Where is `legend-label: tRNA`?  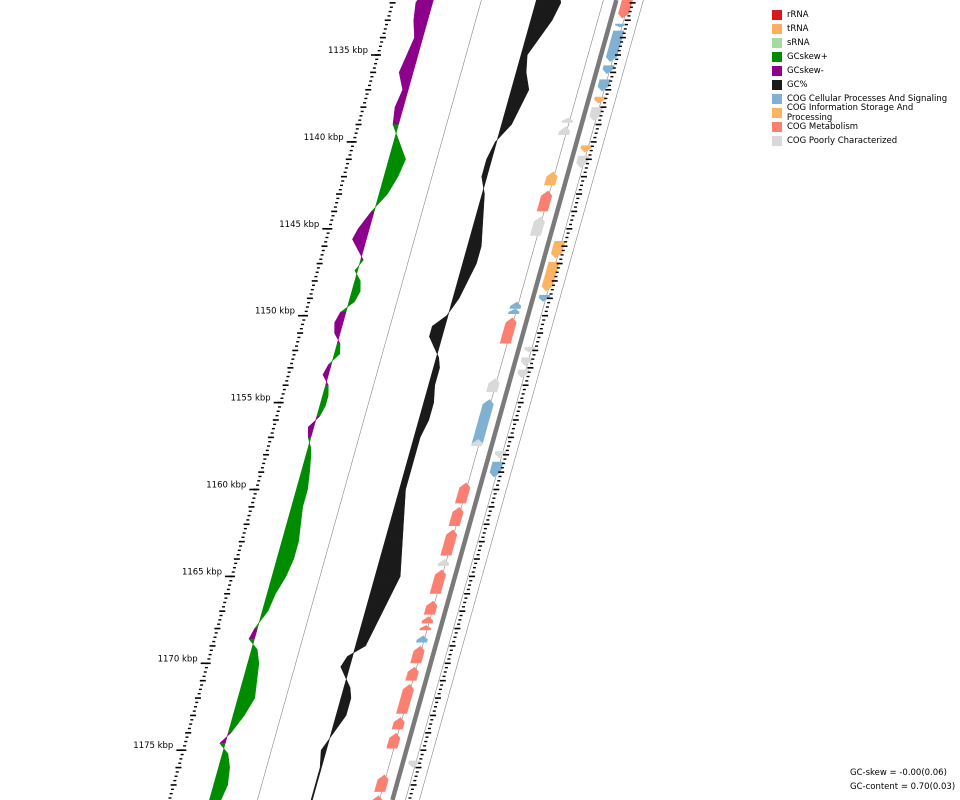
legend-label: tRNA is located at coordinates (798, 29).